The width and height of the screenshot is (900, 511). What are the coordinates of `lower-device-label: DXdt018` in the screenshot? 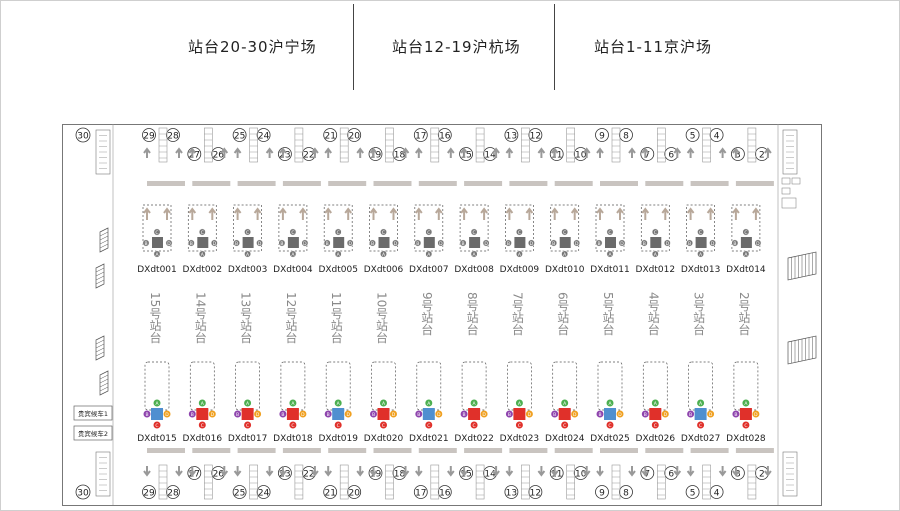 It's located at (293, 439).